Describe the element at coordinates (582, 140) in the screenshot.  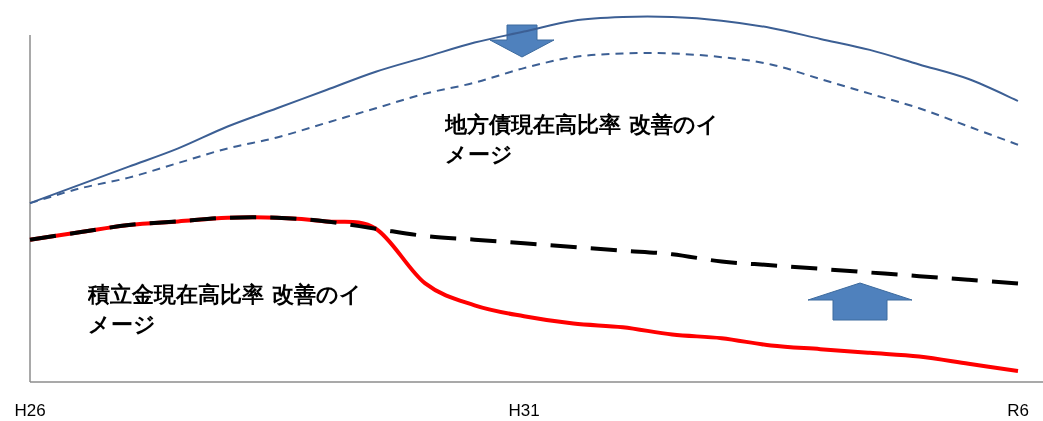
I see `annotation: 地方債現在高比率 改善のイメージ` at that location.